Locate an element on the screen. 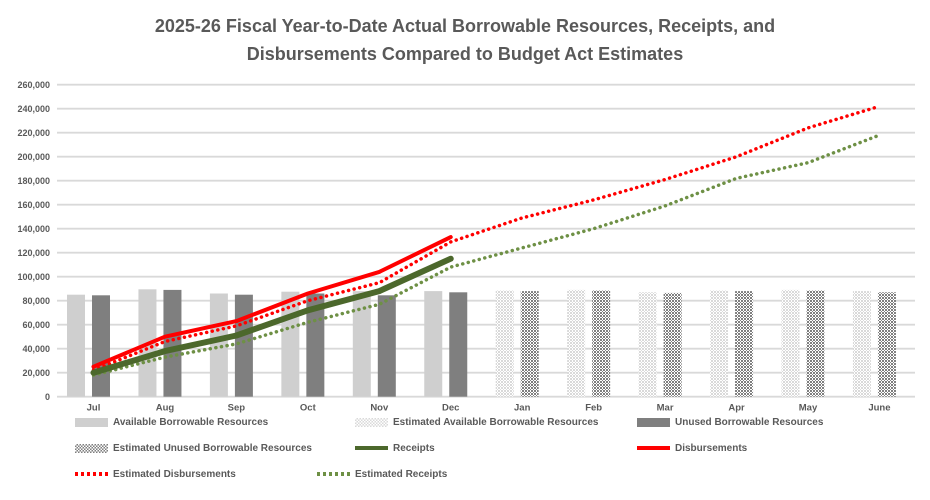  legend-swatch-estimated-unused-borrowable-resources is located at coordinates (91, 448).